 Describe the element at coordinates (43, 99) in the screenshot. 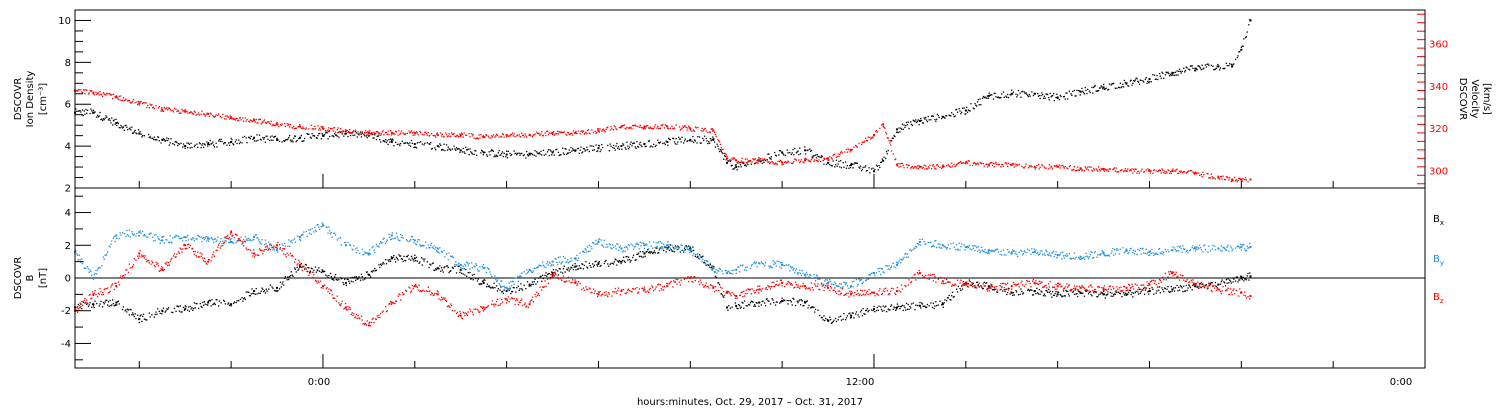

I see `density-axis-label-3: [cm⁻³]` at that location.